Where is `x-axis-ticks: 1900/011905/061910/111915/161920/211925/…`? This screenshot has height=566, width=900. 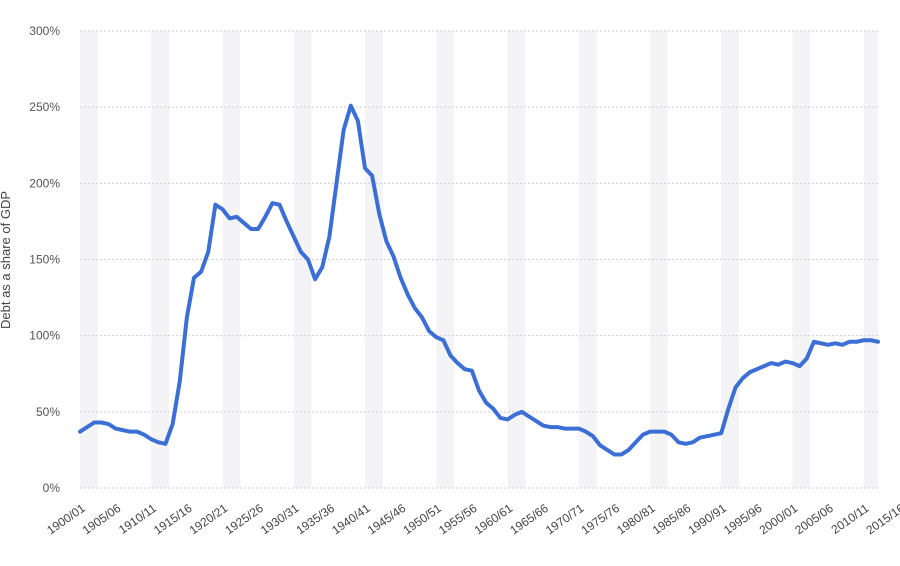
x-axis-ticks: 1900/011905/061910/111915/161920/211925/… is located at coordinates (472, 519).